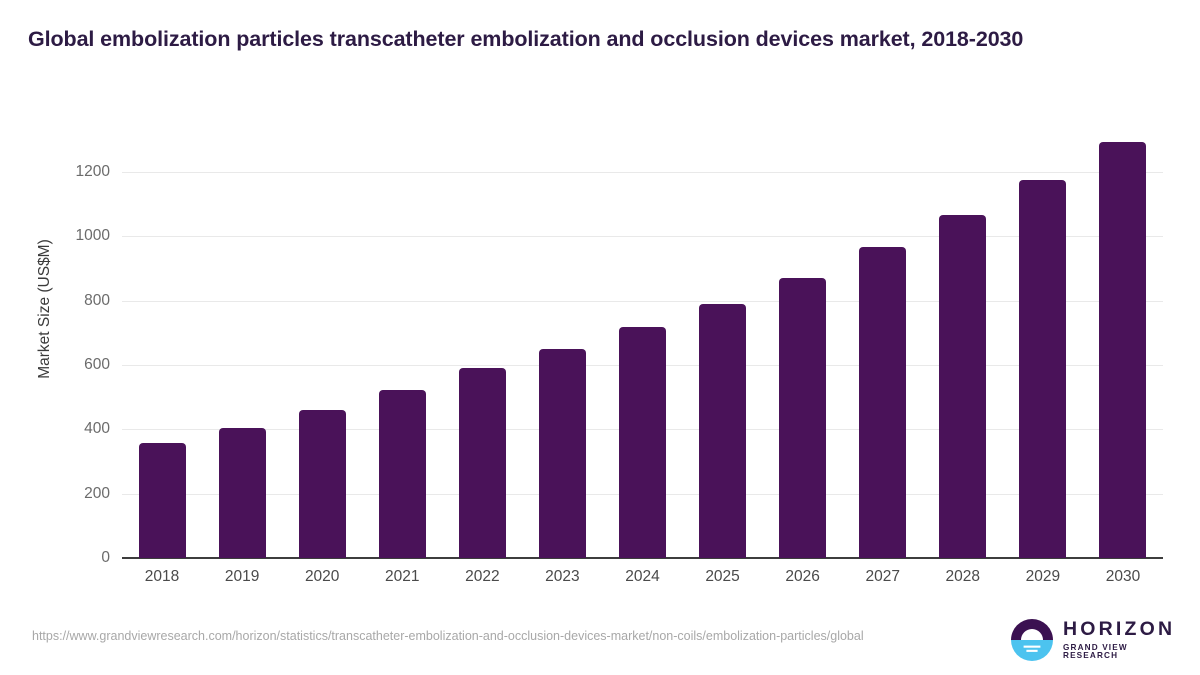 The image size is (1200, 675). What do you see at coordinates (482, 576) in the screenshot?
I see `x-axis-tick-label: 2022` at bounding box center [482, 576].